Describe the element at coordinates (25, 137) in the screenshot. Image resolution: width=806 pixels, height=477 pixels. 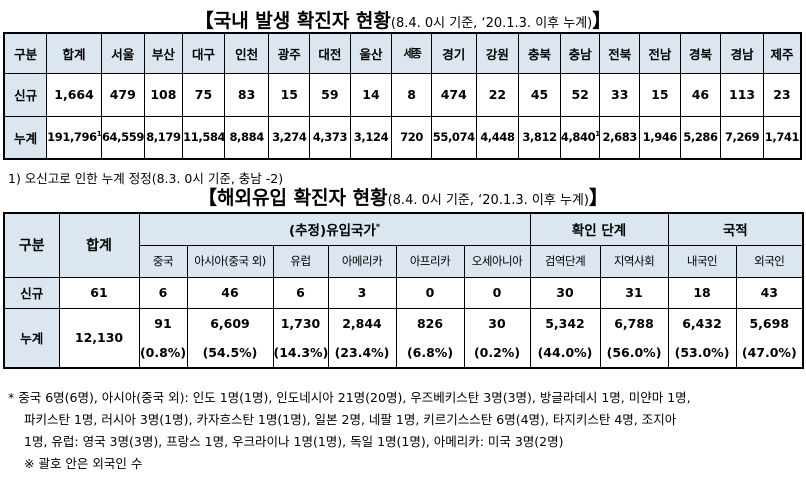
I see `row-label: 누계` at that location.